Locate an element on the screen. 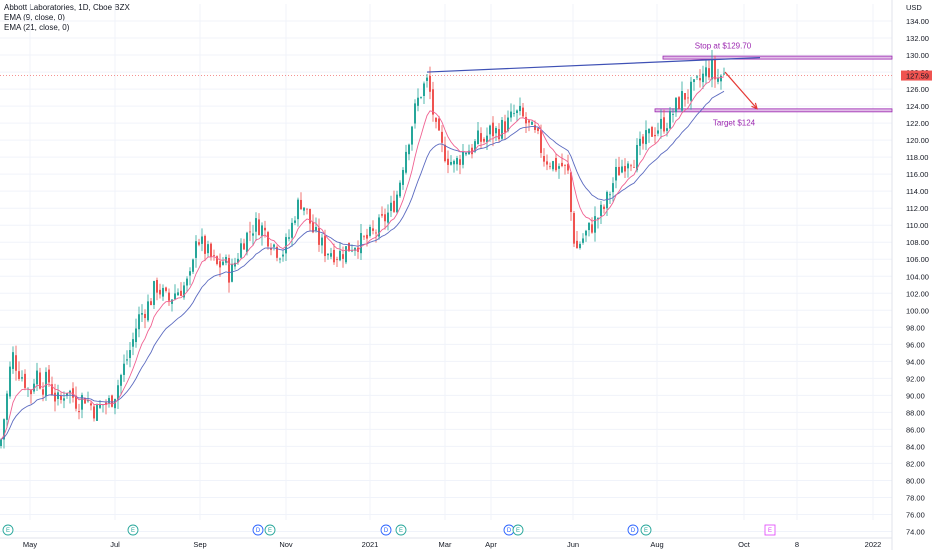  x-tick-label: 2022 is located at coordinates (873, 544).